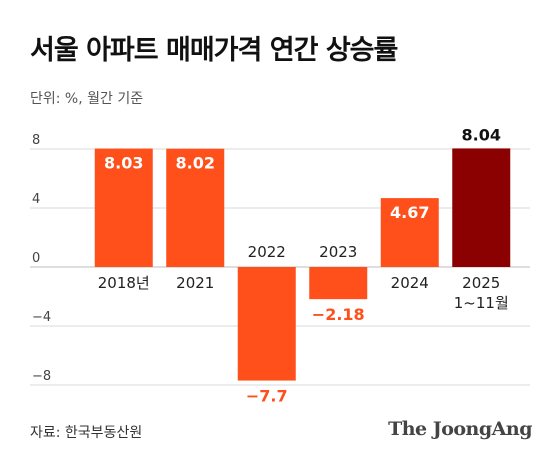 This screenshot has width=560, height=462. What do you see at coordinates (41, 317) in the screenshot?
I see `y-tick-label: −4` at bounding box center [41, 317].